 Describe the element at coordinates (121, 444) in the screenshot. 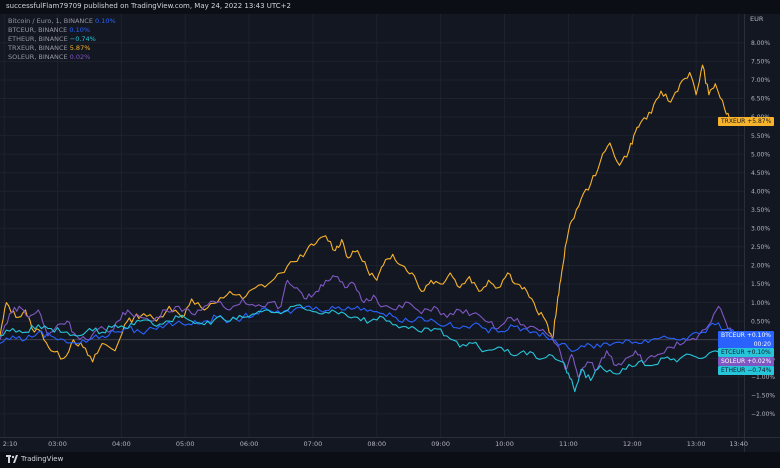

I see `x-tick-label: 04:00` at that location.